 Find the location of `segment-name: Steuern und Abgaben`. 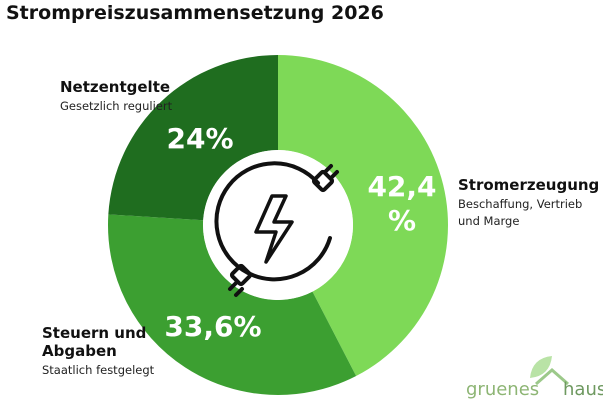

segment-name: Steuern und Abgaben is located at coordinates (94, 342).